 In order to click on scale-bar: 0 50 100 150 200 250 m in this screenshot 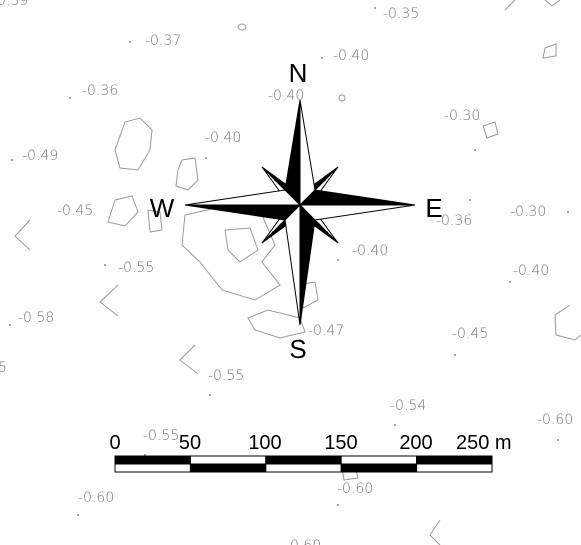, I will do `click(310, 452)`.